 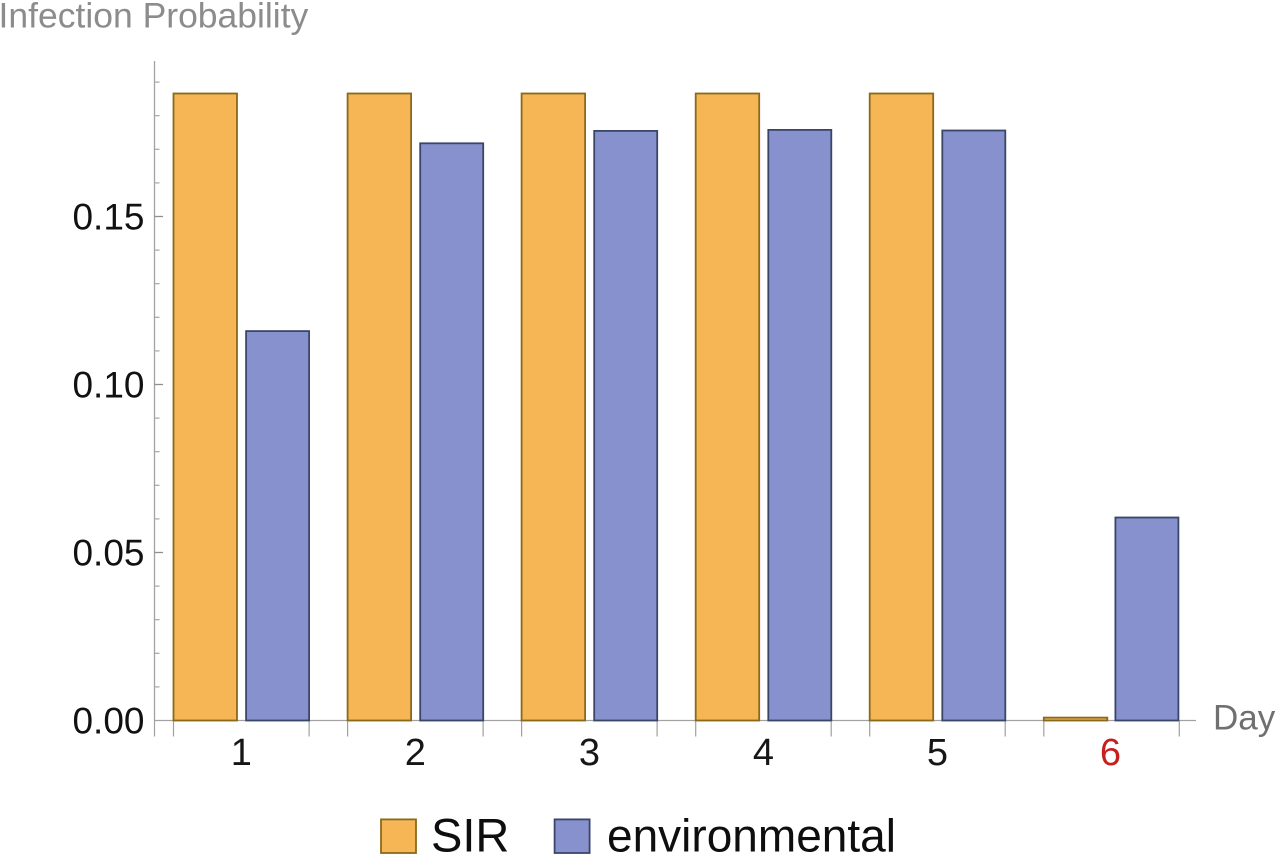 What do you see at coordinates (751, 834) in the screenshot?
I see `svg-text: environmental` at bounding box center [751, 834].